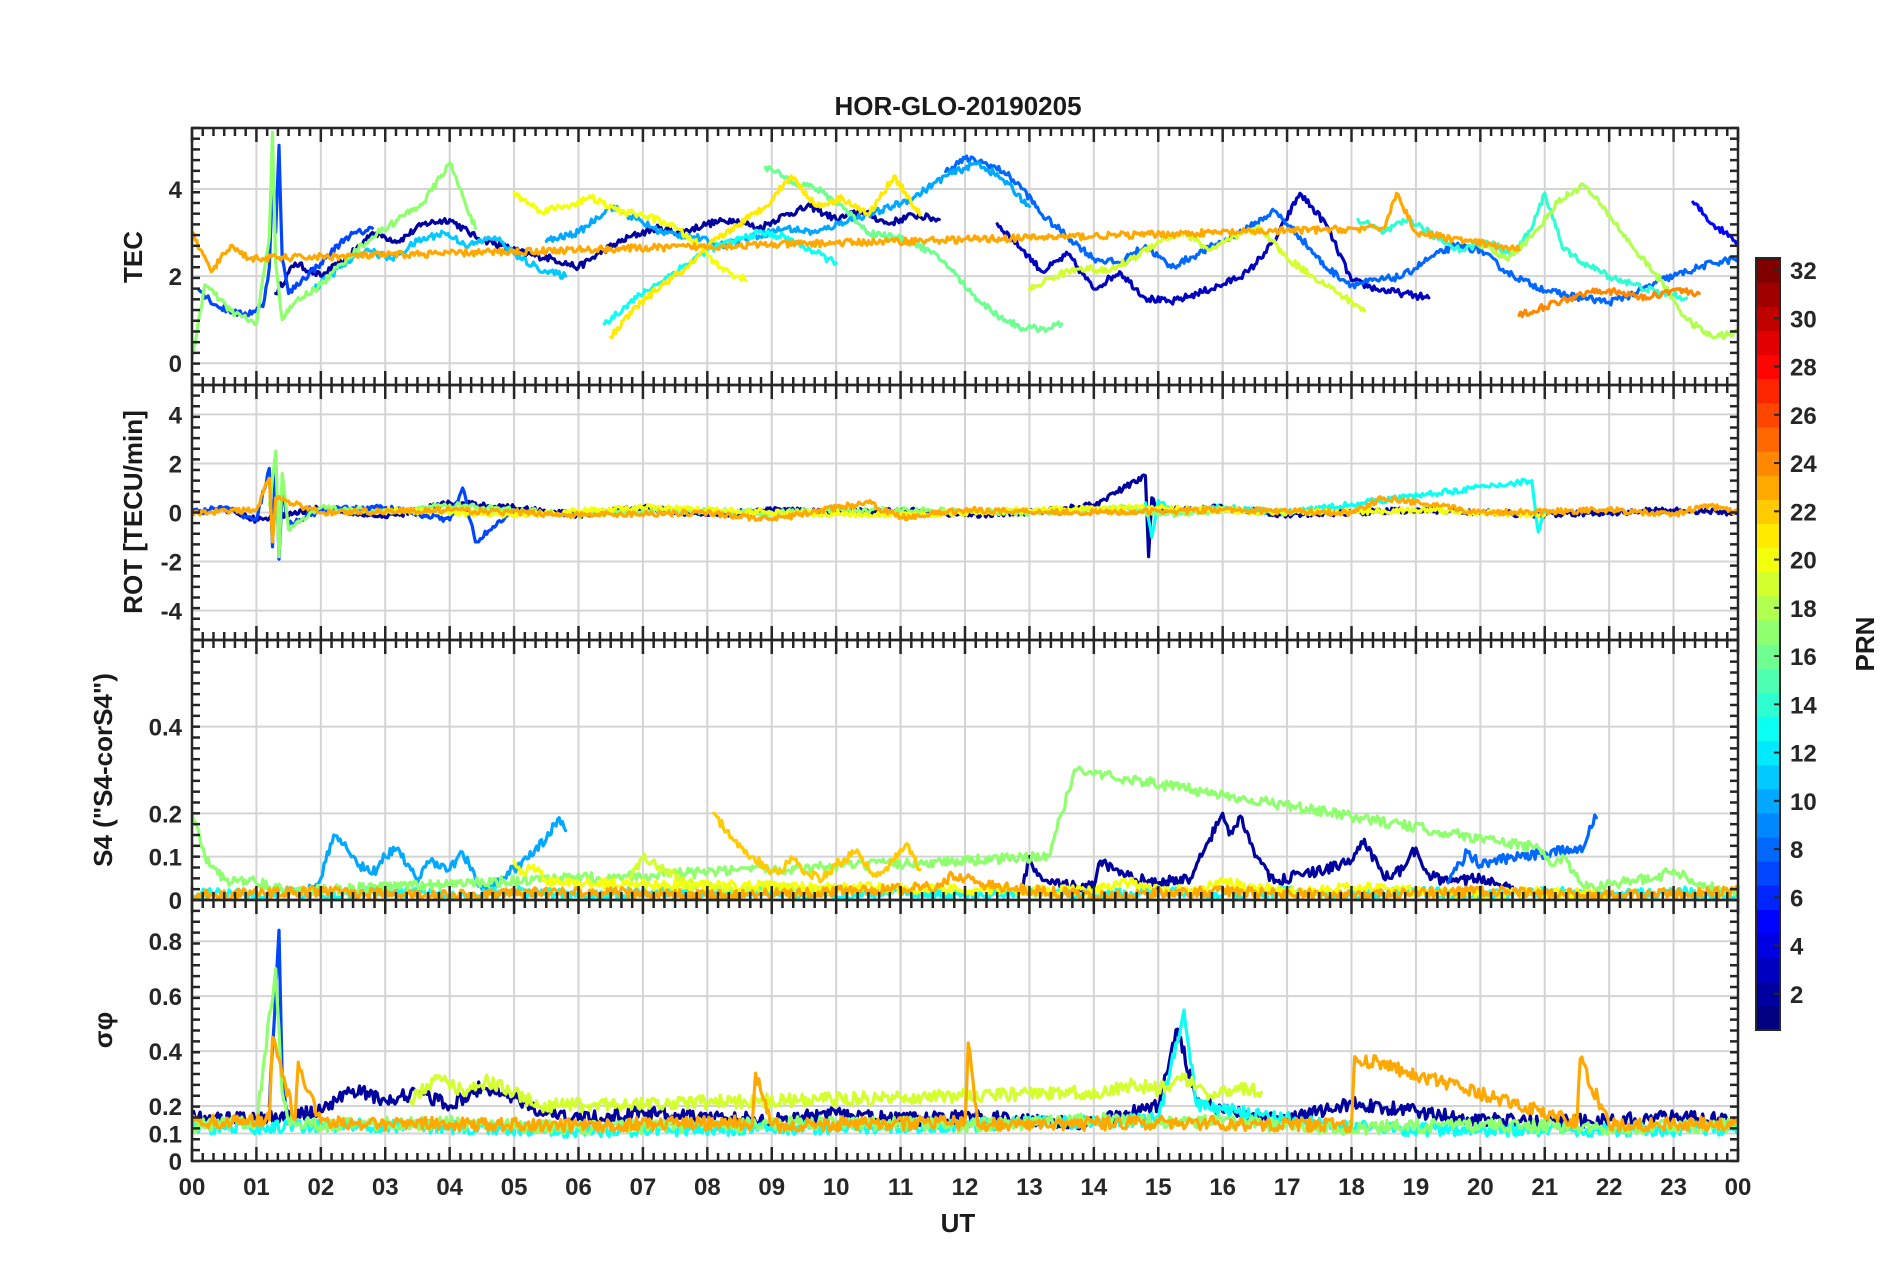 Image resolution: width=1902 pixels, height=1272 pixels. I want to click on colorbar-tick-label: 14, so click(1803, 705).